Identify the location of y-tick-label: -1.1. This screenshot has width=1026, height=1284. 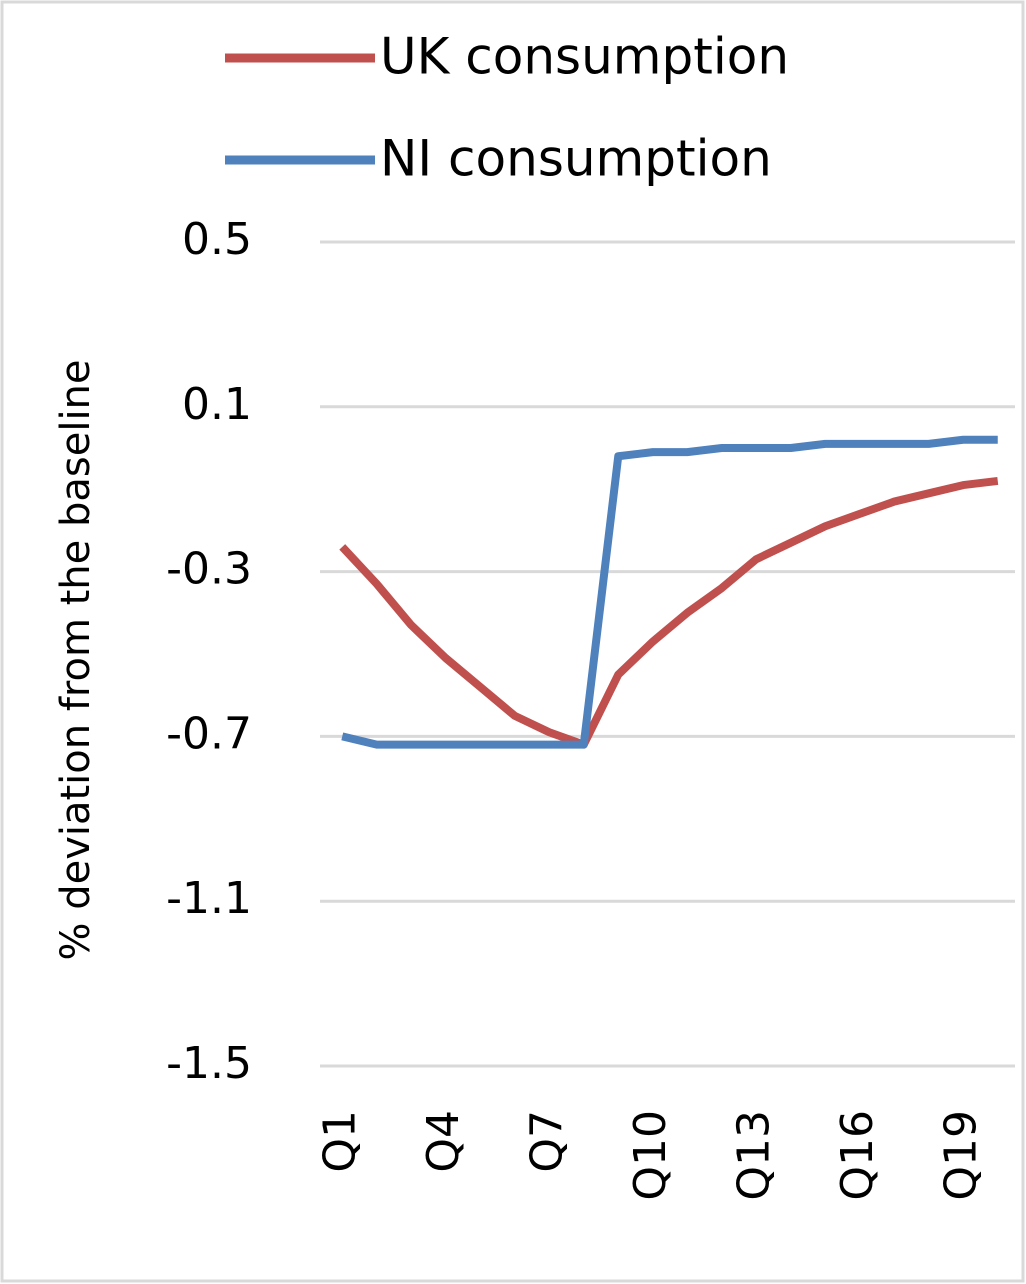
(209, 898).